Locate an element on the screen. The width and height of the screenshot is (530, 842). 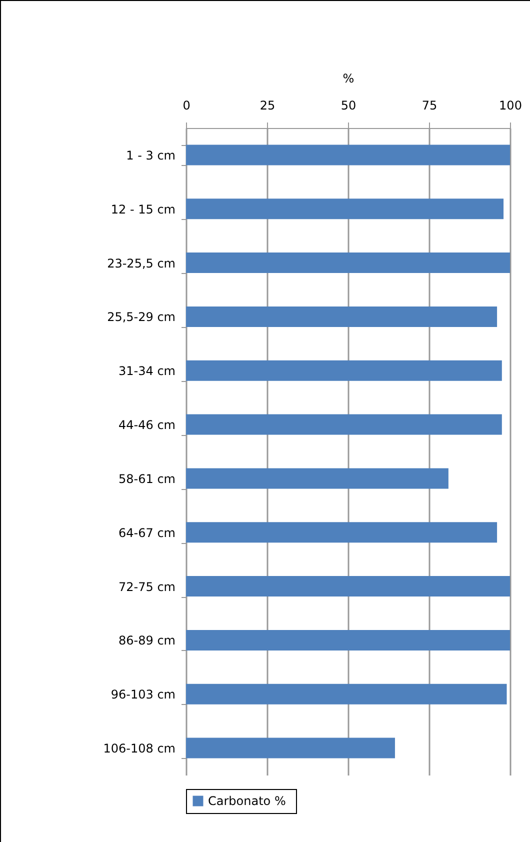
y-tick-label: 96-103 cm is located at coordinates (143, 695).